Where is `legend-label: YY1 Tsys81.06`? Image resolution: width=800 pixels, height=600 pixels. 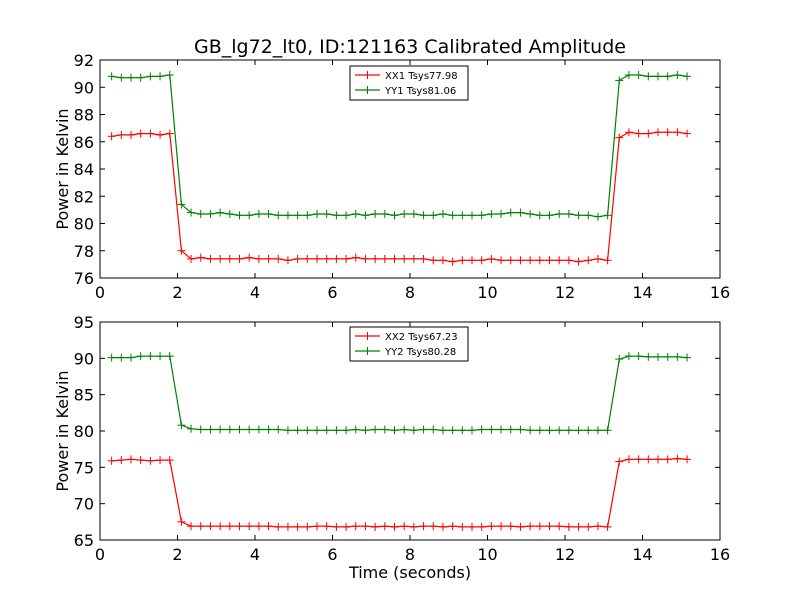
legend-label: YY1 Tsys81.06 is located at coordinates (420, 91).